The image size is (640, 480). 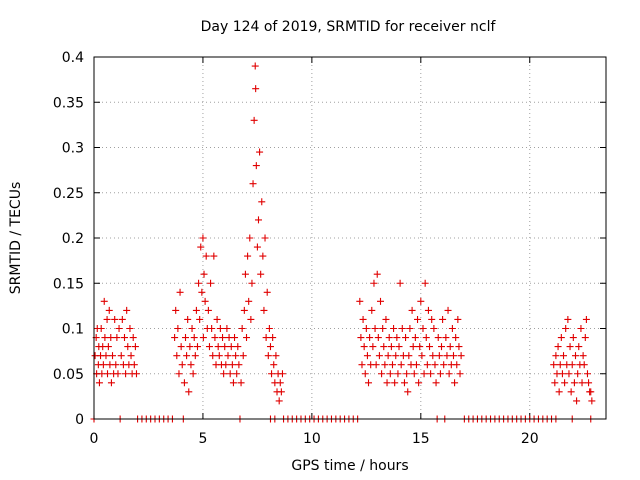 What do you see at coordinates (349, 466) in the screenshot?
I see `x-axis-label: GPS time / hours` at bounding box center [349, 466].